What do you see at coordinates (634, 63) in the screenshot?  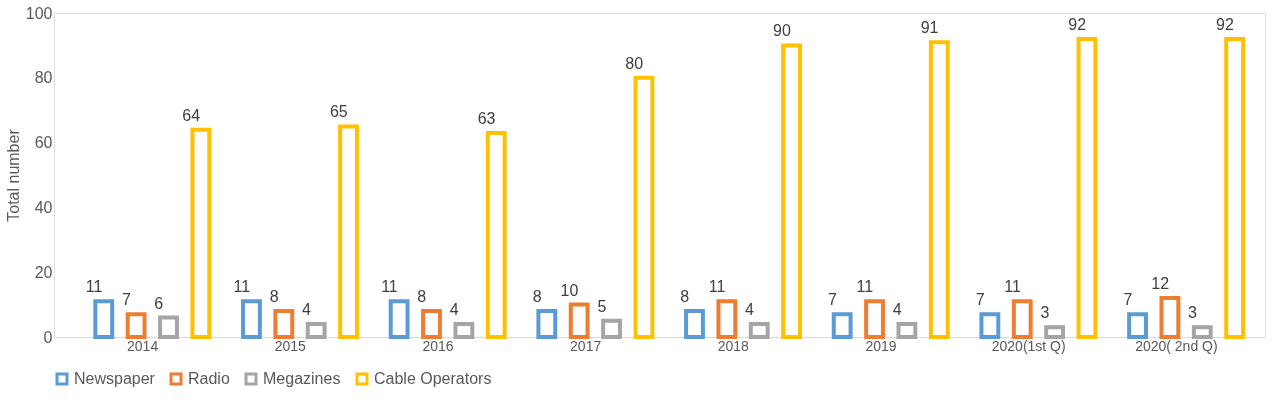 I see `data-label: 80` at bounding box center [634, 63].